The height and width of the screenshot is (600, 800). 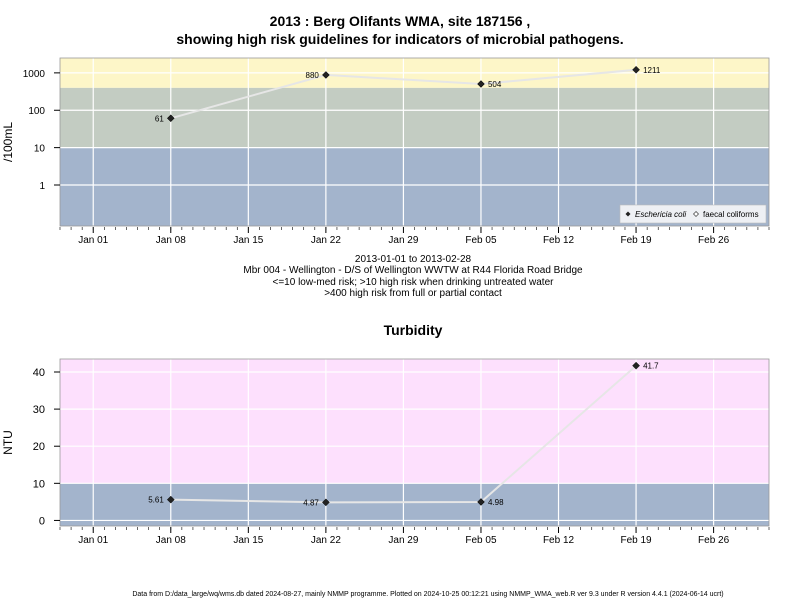 What do you see at coordinates (93, 240) in the screenshot?
I see `chart1-xtick-label-0: Jan 01` at bounding box center [93, 240].